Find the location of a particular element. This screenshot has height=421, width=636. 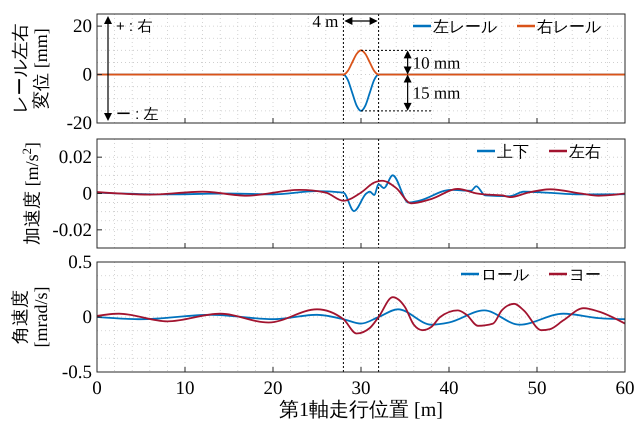

y-tick-label: 0.02 is located at coordinates (75, 157).